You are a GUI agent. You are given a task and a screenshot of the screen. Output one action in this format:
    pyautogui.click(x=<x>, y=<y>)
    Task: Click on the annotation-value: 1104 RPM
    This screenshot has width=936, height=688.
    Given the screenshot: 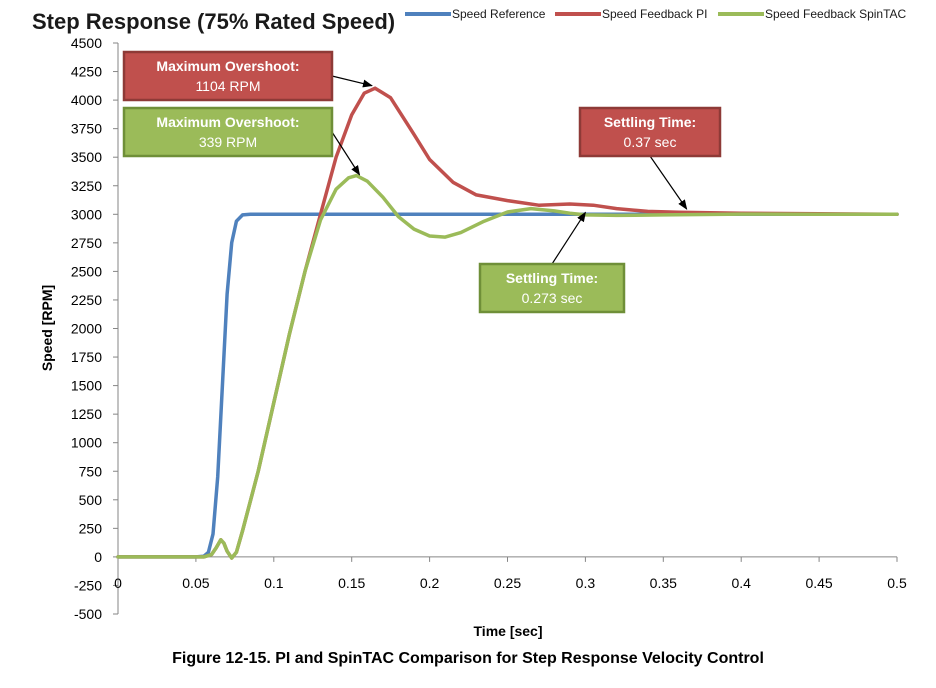 What is the action you would take?
    pyautogui.click(x=227, y=86)
    